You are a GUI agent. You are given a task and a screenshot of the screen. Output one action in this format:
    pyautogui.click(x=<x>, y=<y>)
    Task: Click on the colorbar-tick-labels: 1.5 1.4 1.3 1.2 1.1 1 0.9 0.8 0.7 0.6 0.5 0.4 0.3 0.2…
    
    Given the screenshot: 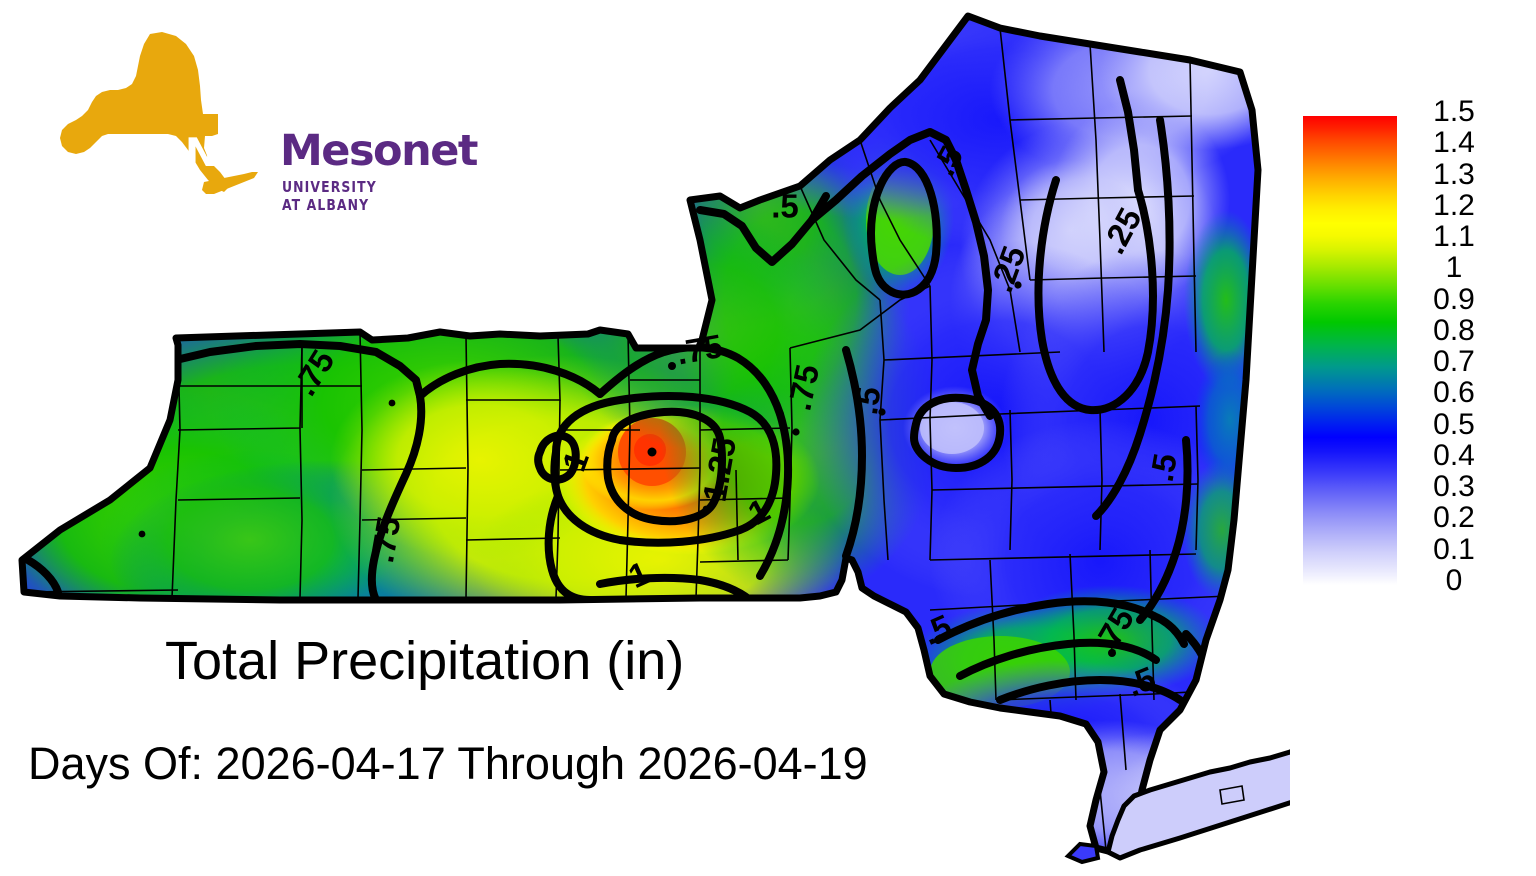 What is the action you would take?
    pyautogui.click(x=1454, y=350)
    